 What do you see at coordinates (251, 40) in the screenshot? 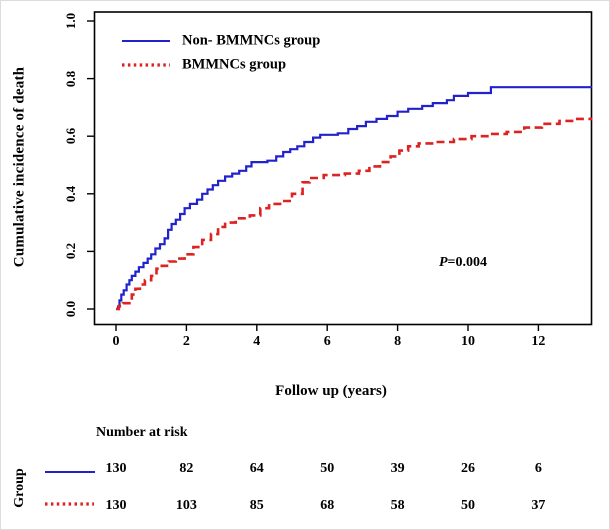
I see `legend-label-non-bmmncs: Non- BMMNCs group` at bounding box center [251, 40].